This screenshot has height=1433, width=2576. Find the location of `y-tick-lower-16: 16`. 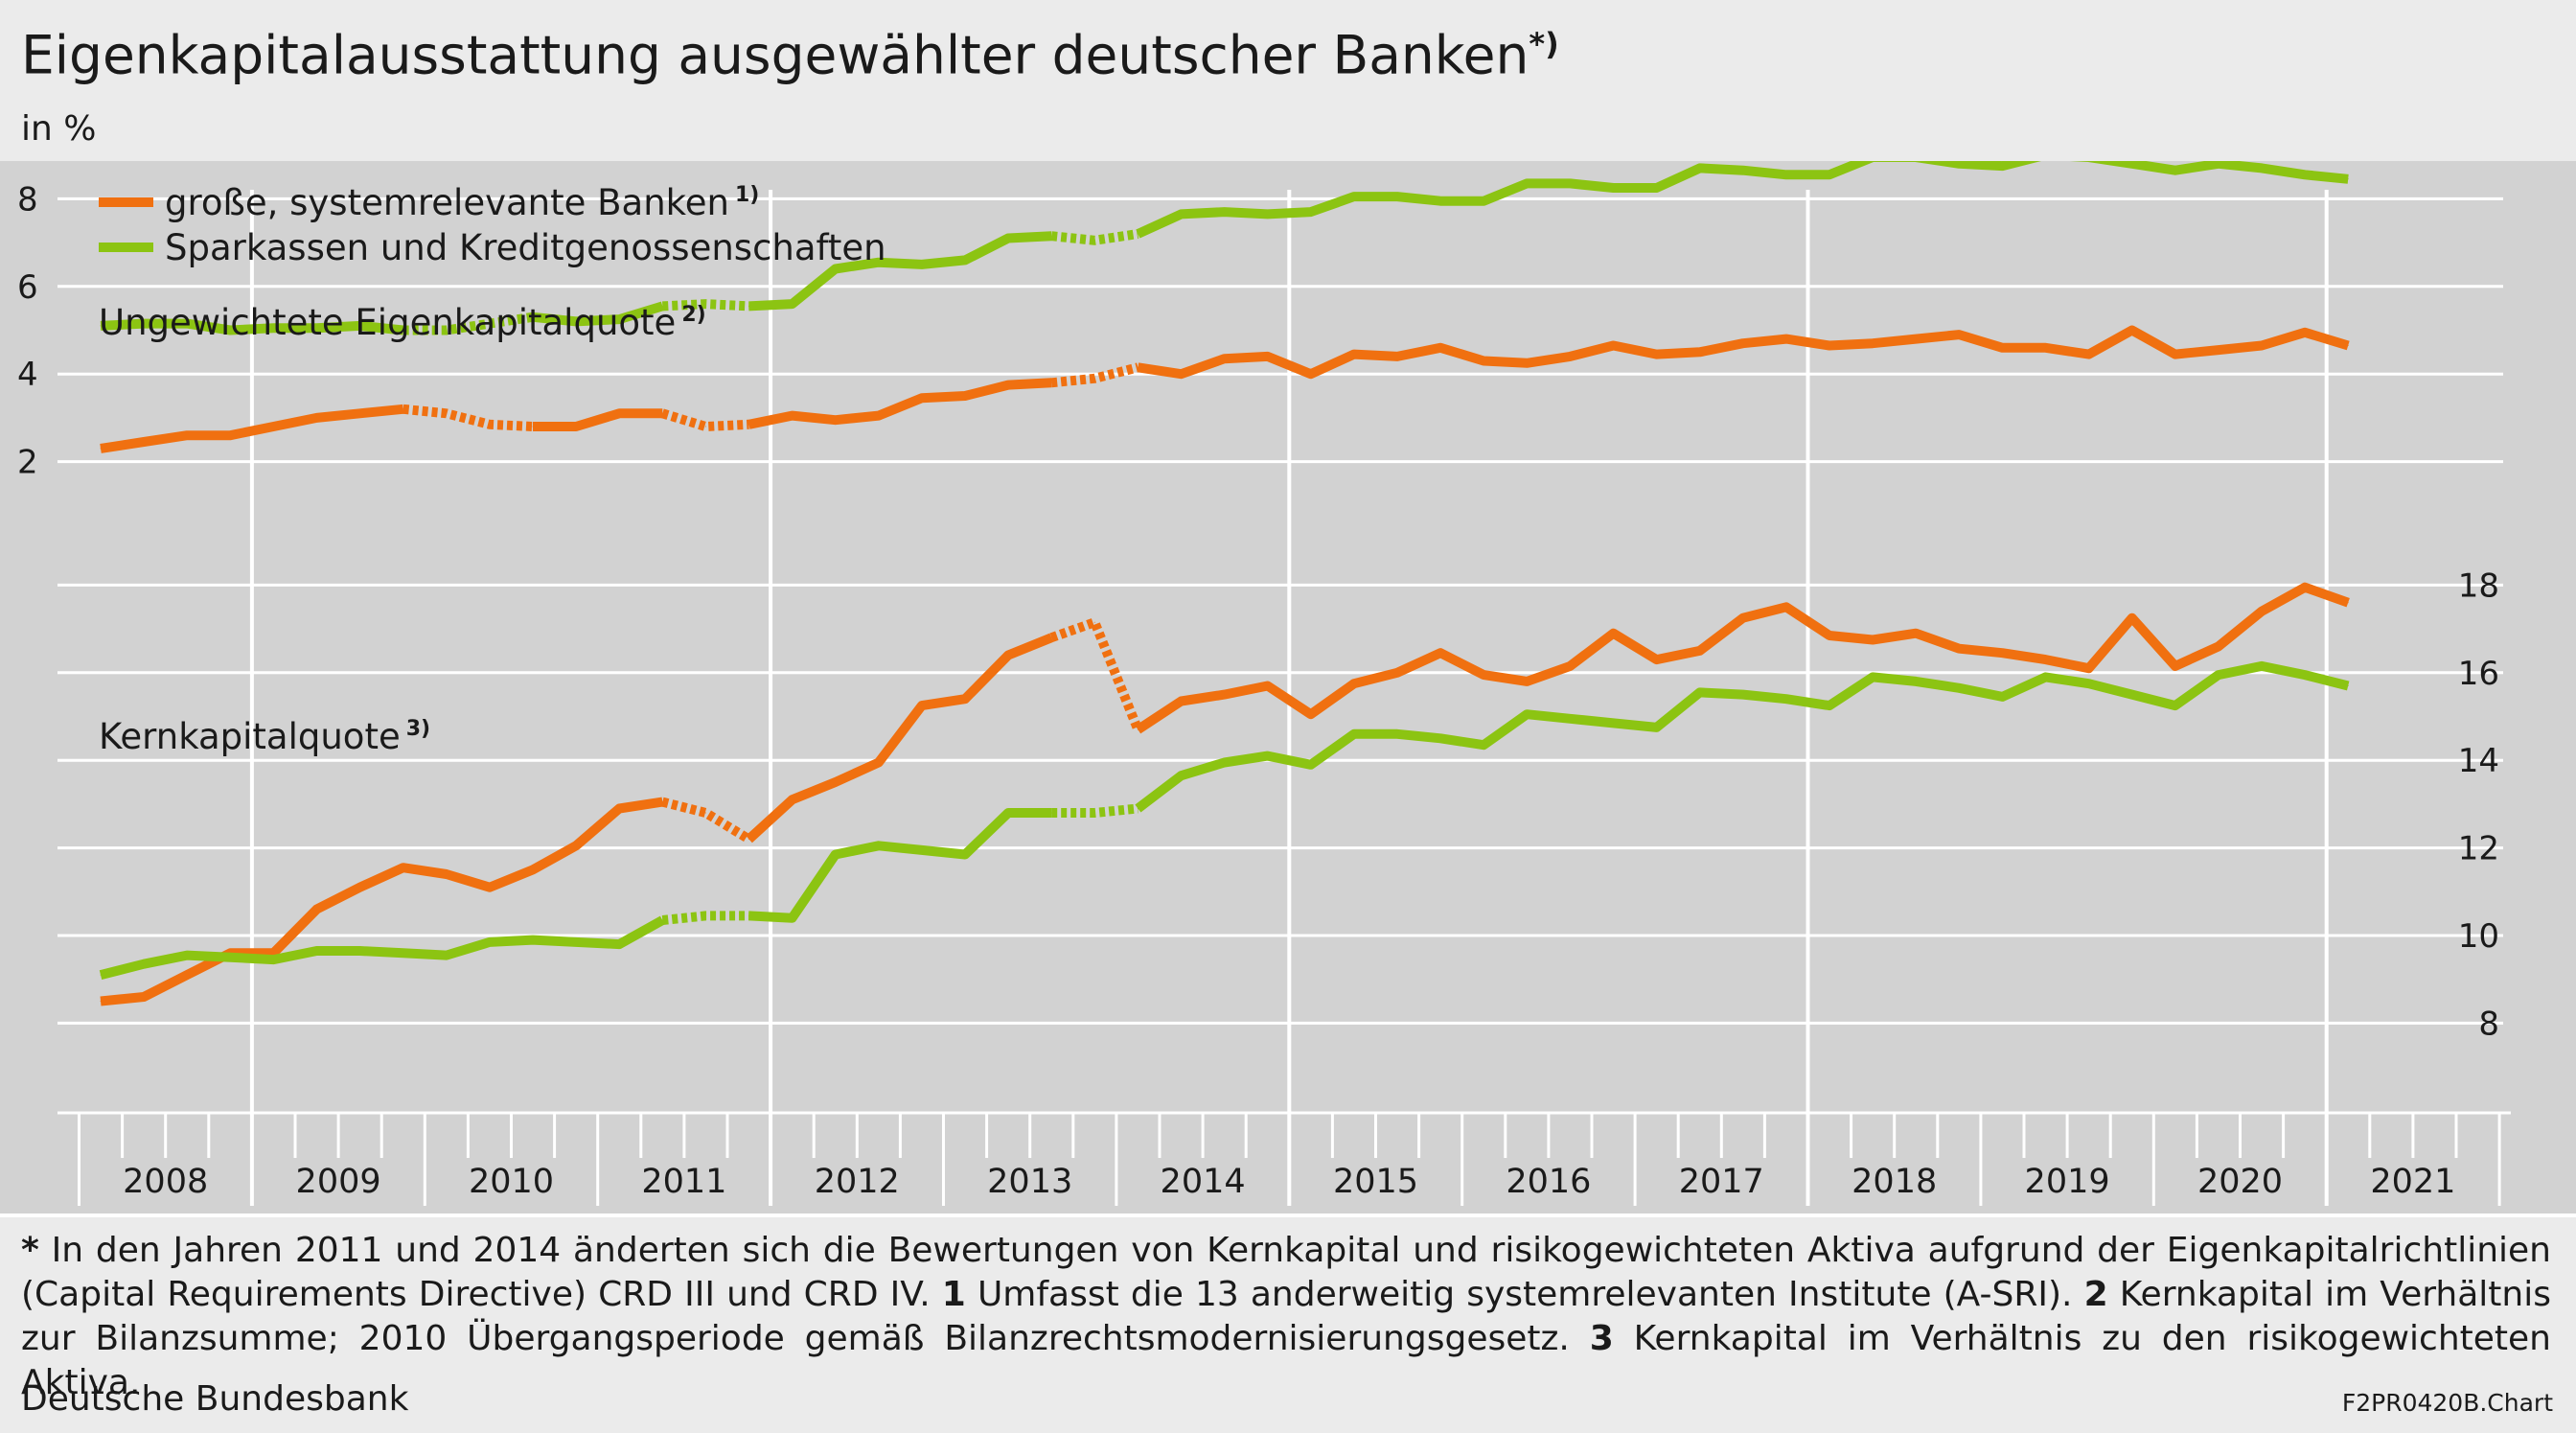

y-tick-lower-16: 16 is located at coordinates (2478, 674).